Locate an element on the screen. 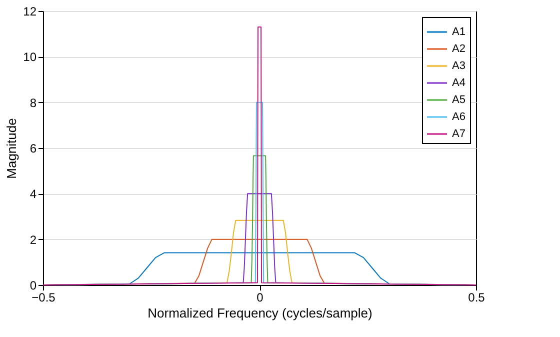 The height and width of the screenshot is (337, 560). x-tick-label: −0.5 is located at coordinates (44, 297).